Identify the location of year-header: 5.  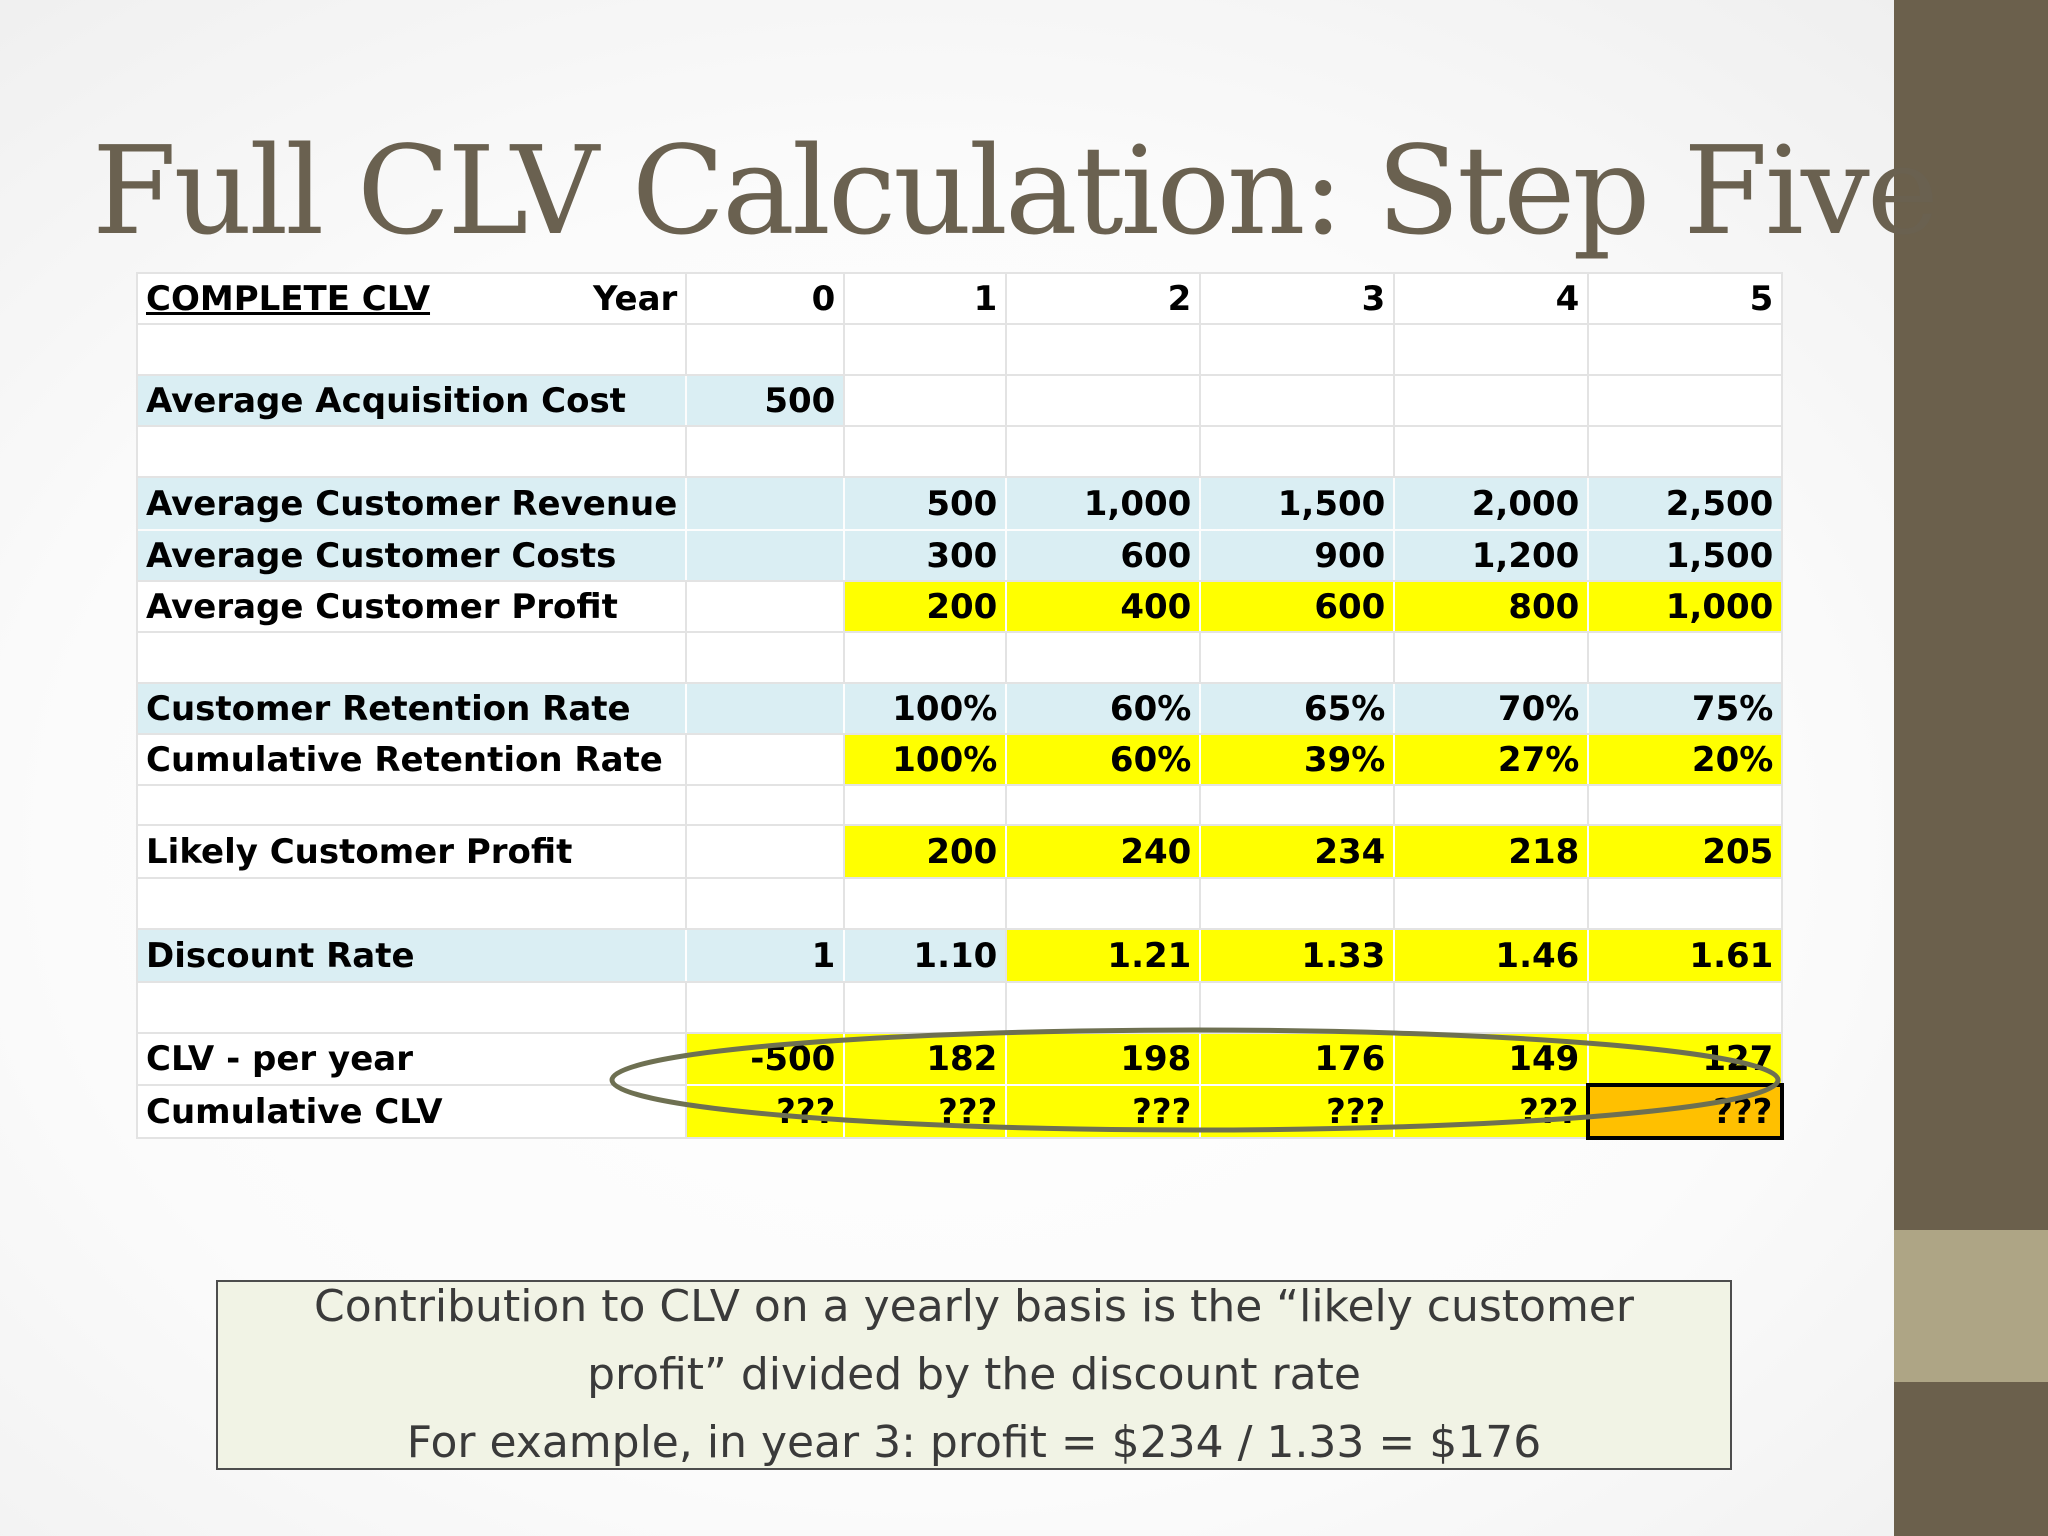
(1685, 298).